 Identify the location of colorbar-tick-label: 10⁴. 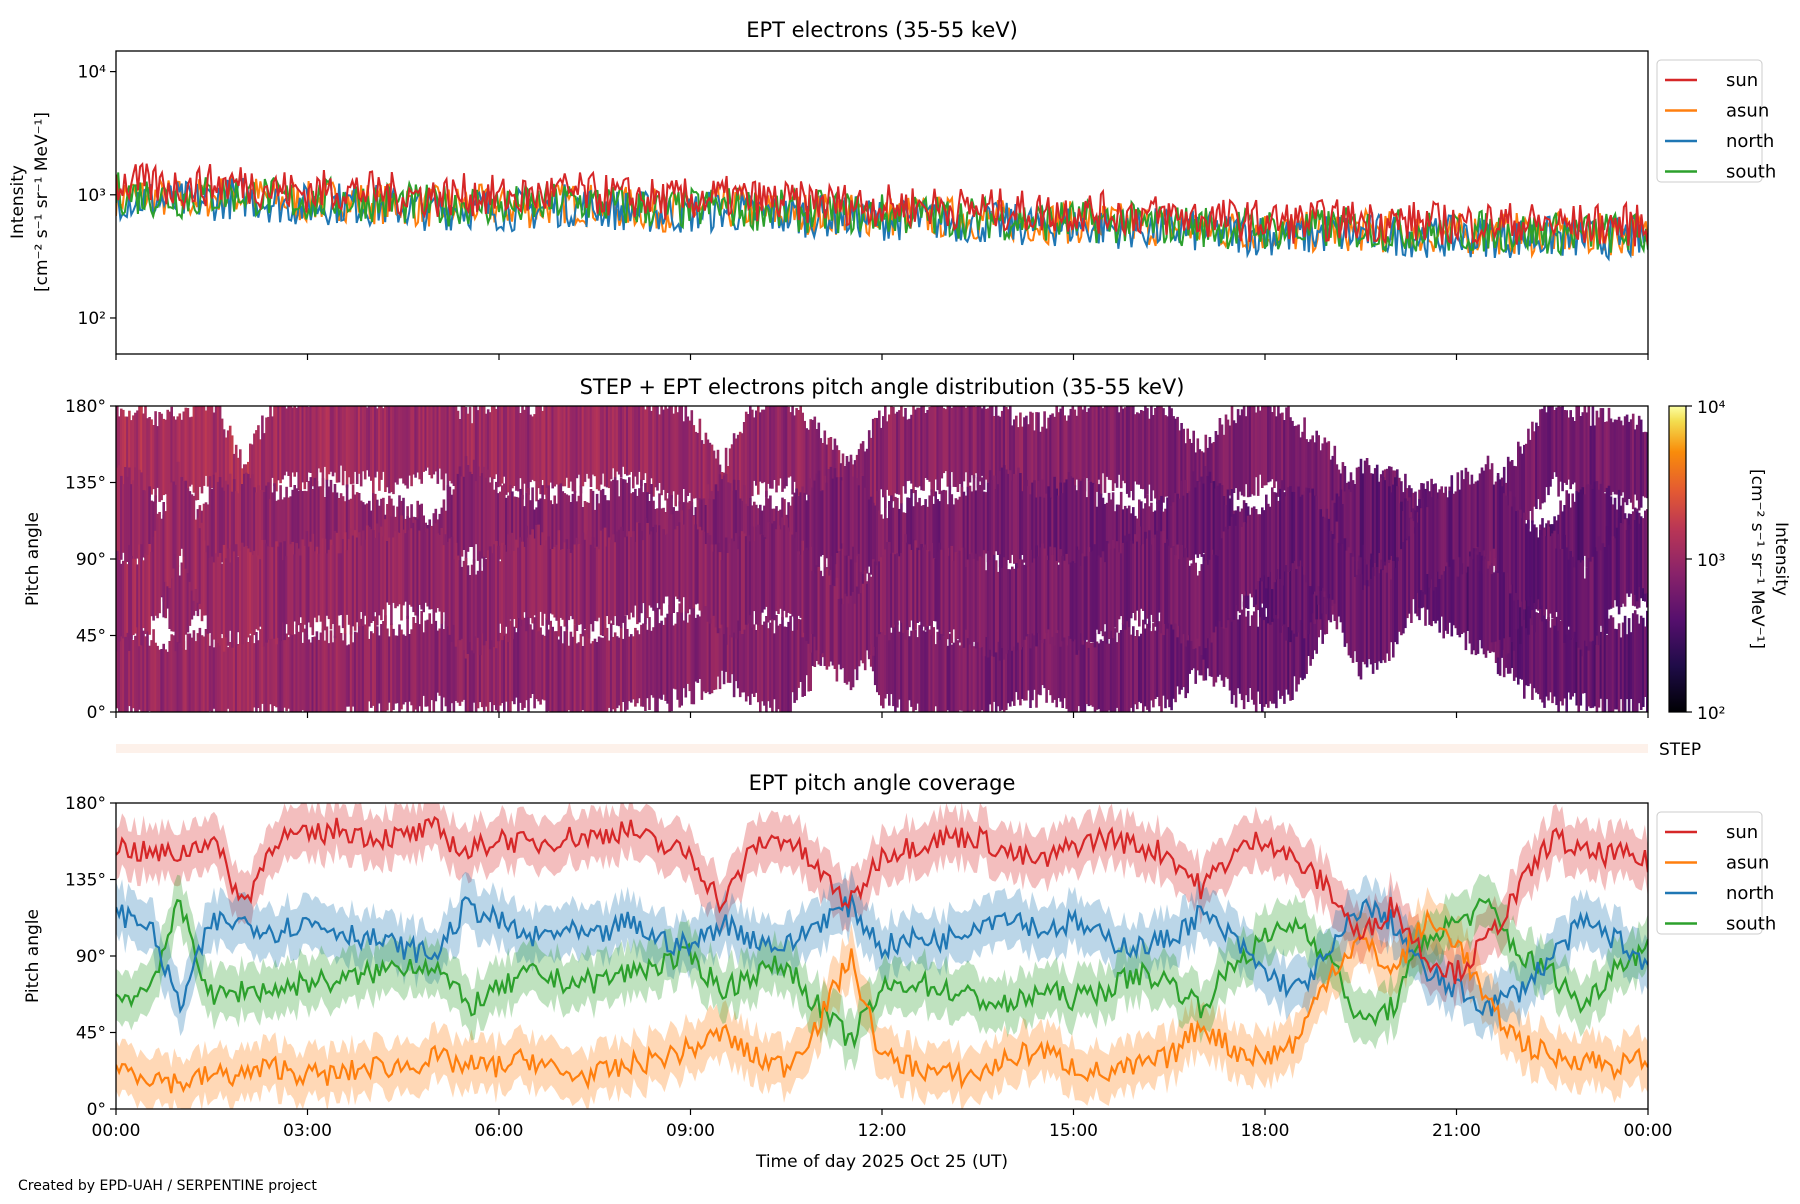
(1711, 408).